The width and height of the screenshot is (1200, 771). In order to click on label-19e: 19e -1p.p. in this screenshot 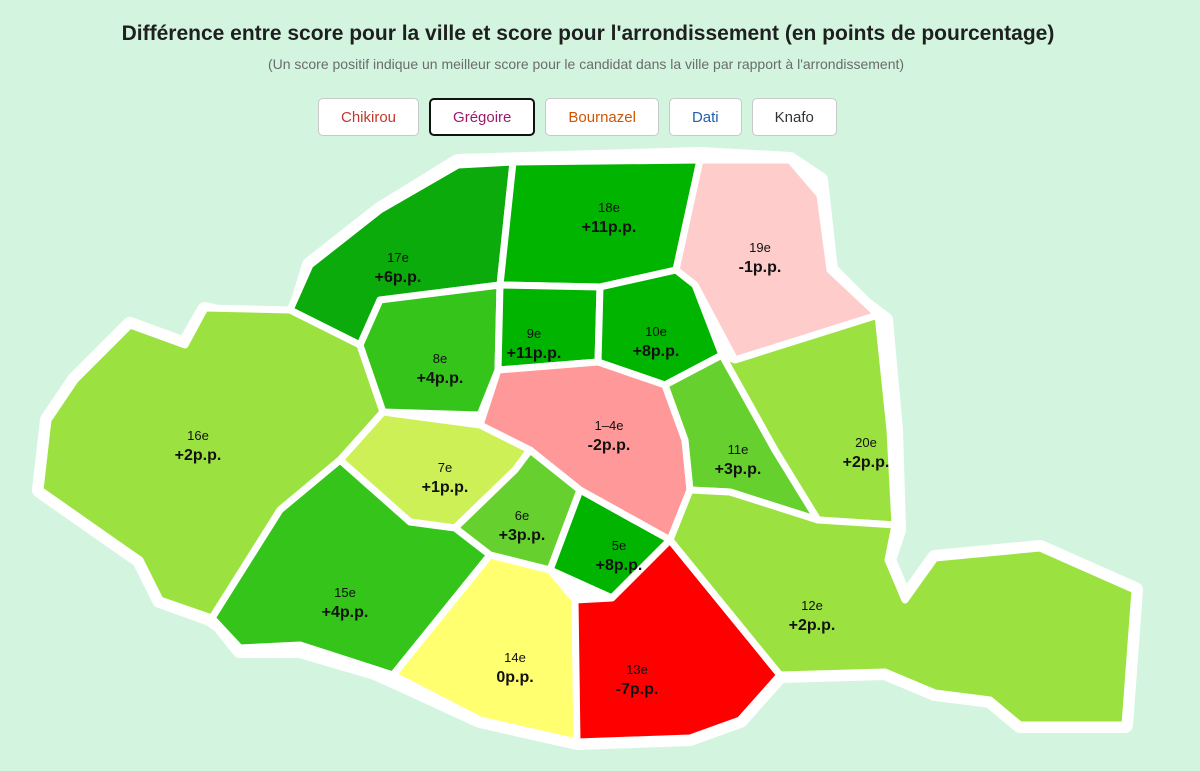, I will do `click(760, 258)`.